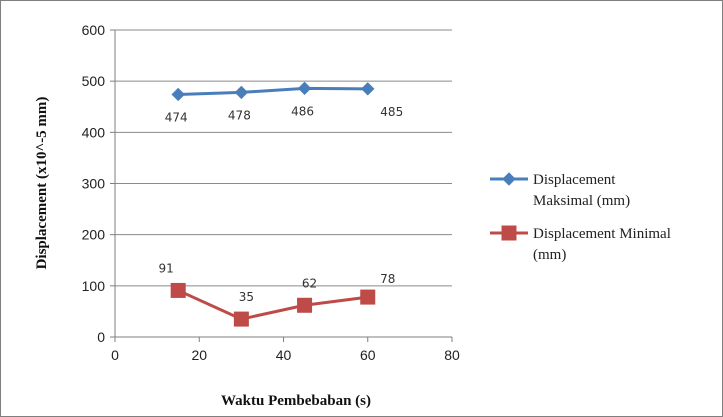 The height and width of the screenshot is (417, 723). What do you see at coordinates (309, 283) in the screenshot?
I see `data-label: 62` at bounding box center [309, 283].